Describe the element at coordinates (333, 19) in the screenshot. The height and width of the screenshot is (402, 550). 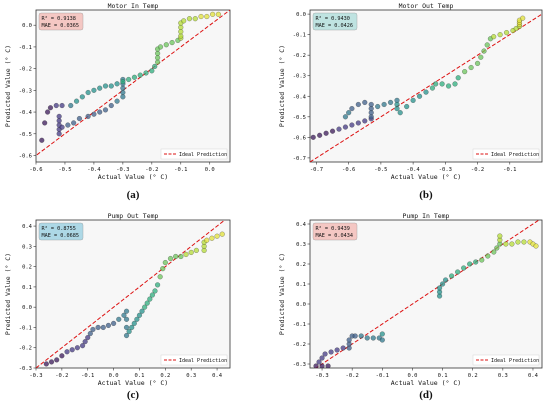
I see `r2-score: R² = 0.9430` at that location.